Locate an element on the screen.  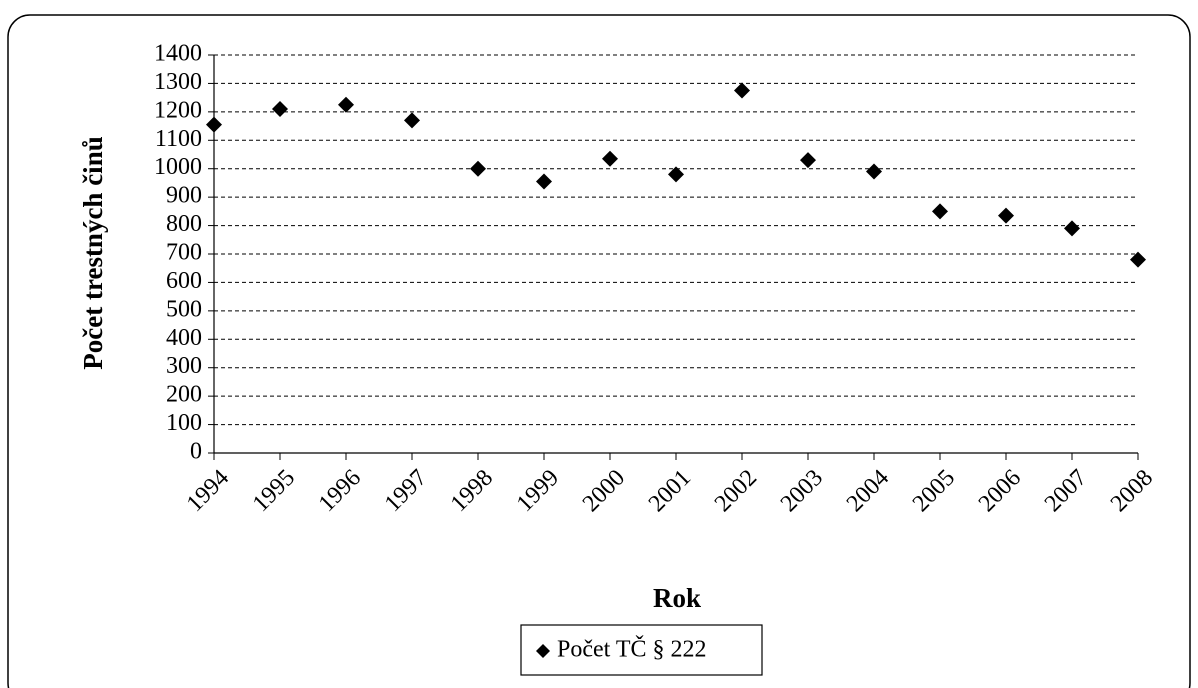
x-tick-label: 1994 is located at coordinates (208, 491).